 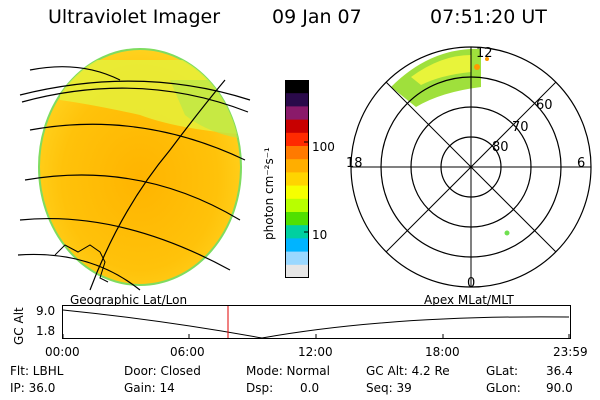 I want to click on altitude-xtick-1200: 12:00, so click(x=315, y=352).